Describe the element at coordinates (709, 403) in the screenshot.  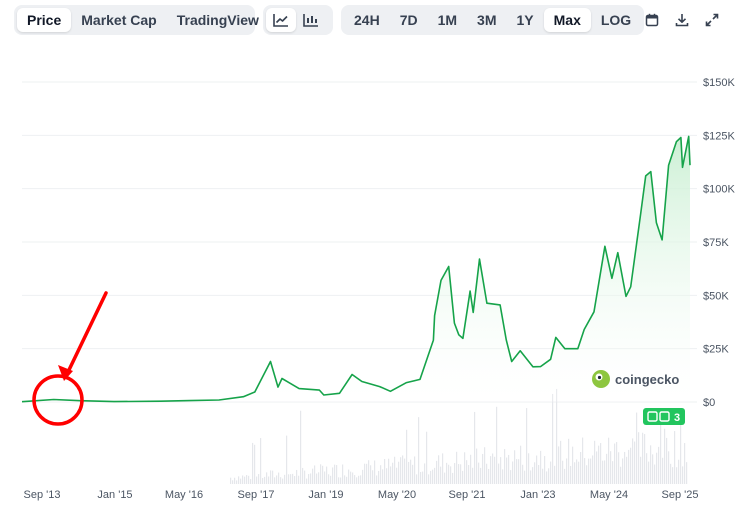
I see `y-tick-label: $0` at that location.